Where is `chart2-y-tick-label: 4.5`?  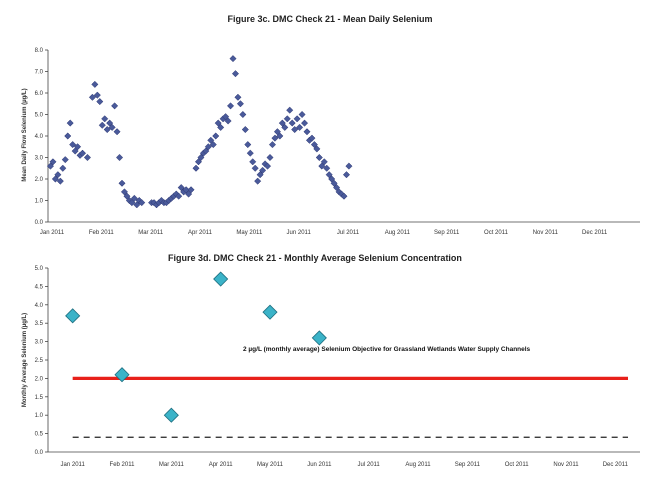
chart2-y-tick-label: 4.5 is located at coordinates (39, 287).